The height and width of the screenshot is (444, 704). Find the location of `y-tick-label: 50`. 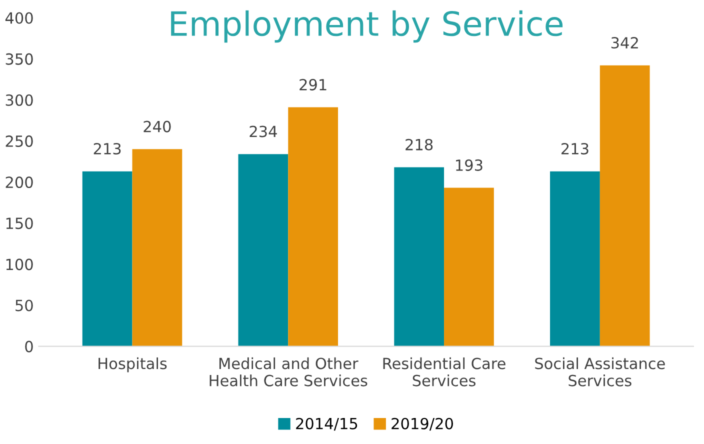

y-tick-label: 50 is located at coordinates (24, 306).